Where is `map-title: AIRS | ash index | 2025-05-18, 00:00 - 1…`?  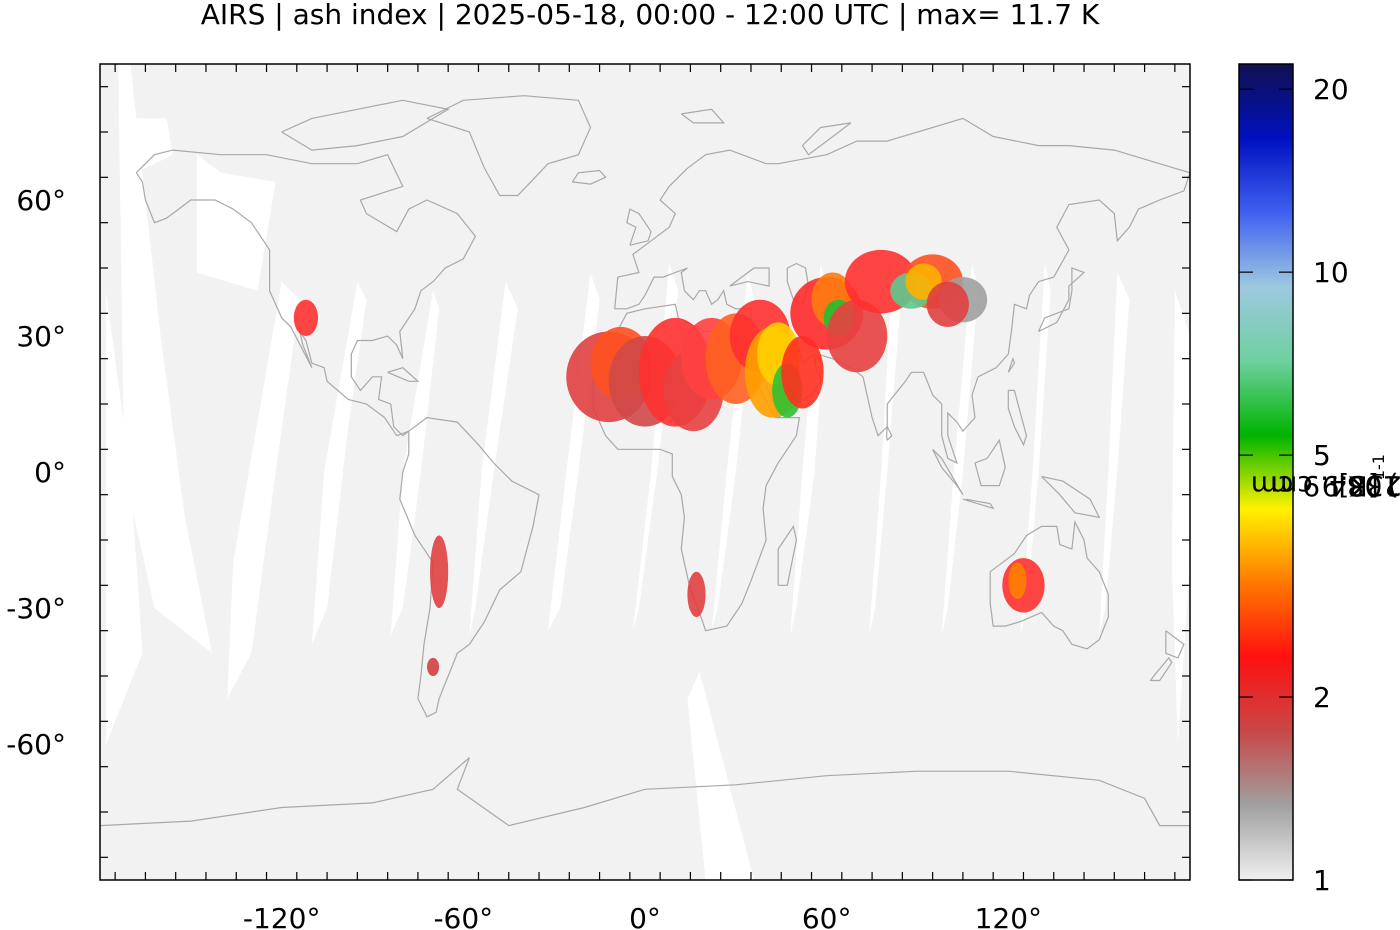 map-title: AIRS | ash index | 2025-05-18, 00:00 - 1… is located at coordinates (650, 15).